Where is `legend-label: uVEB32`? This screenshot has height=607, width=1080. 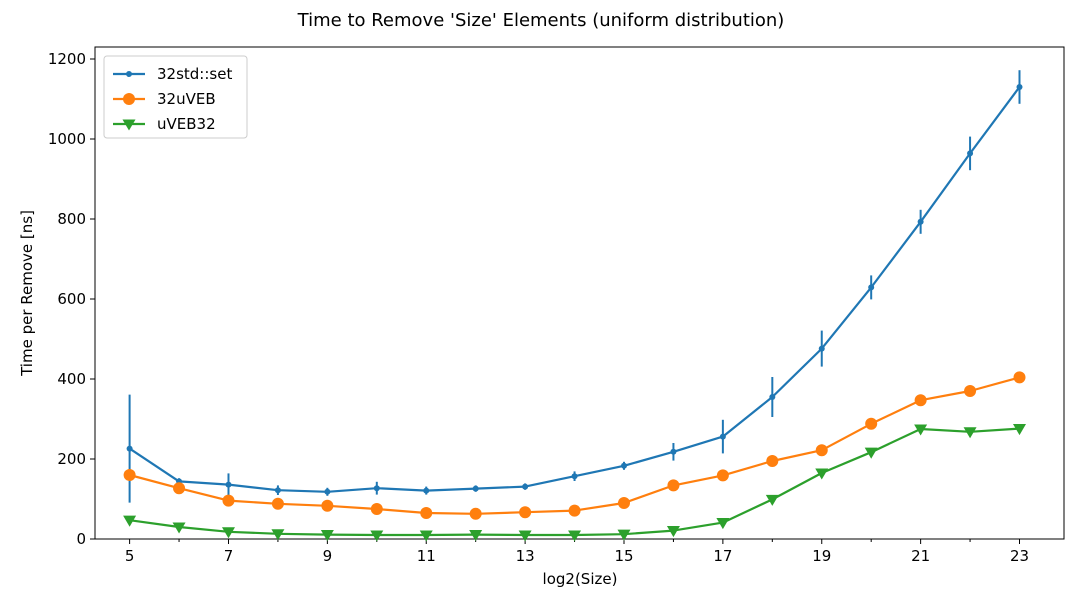 legend-label: uVEB32 is located at coordinates (186, 124).